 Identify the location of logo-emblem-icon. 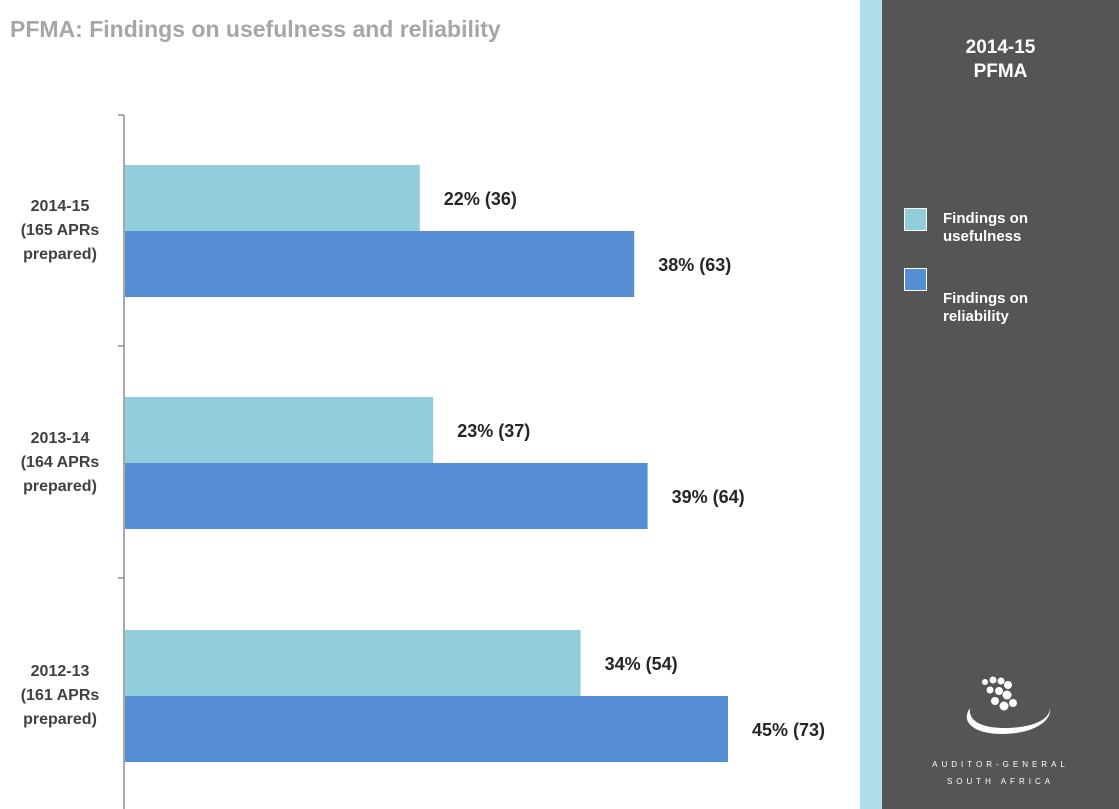
(1008, 705).